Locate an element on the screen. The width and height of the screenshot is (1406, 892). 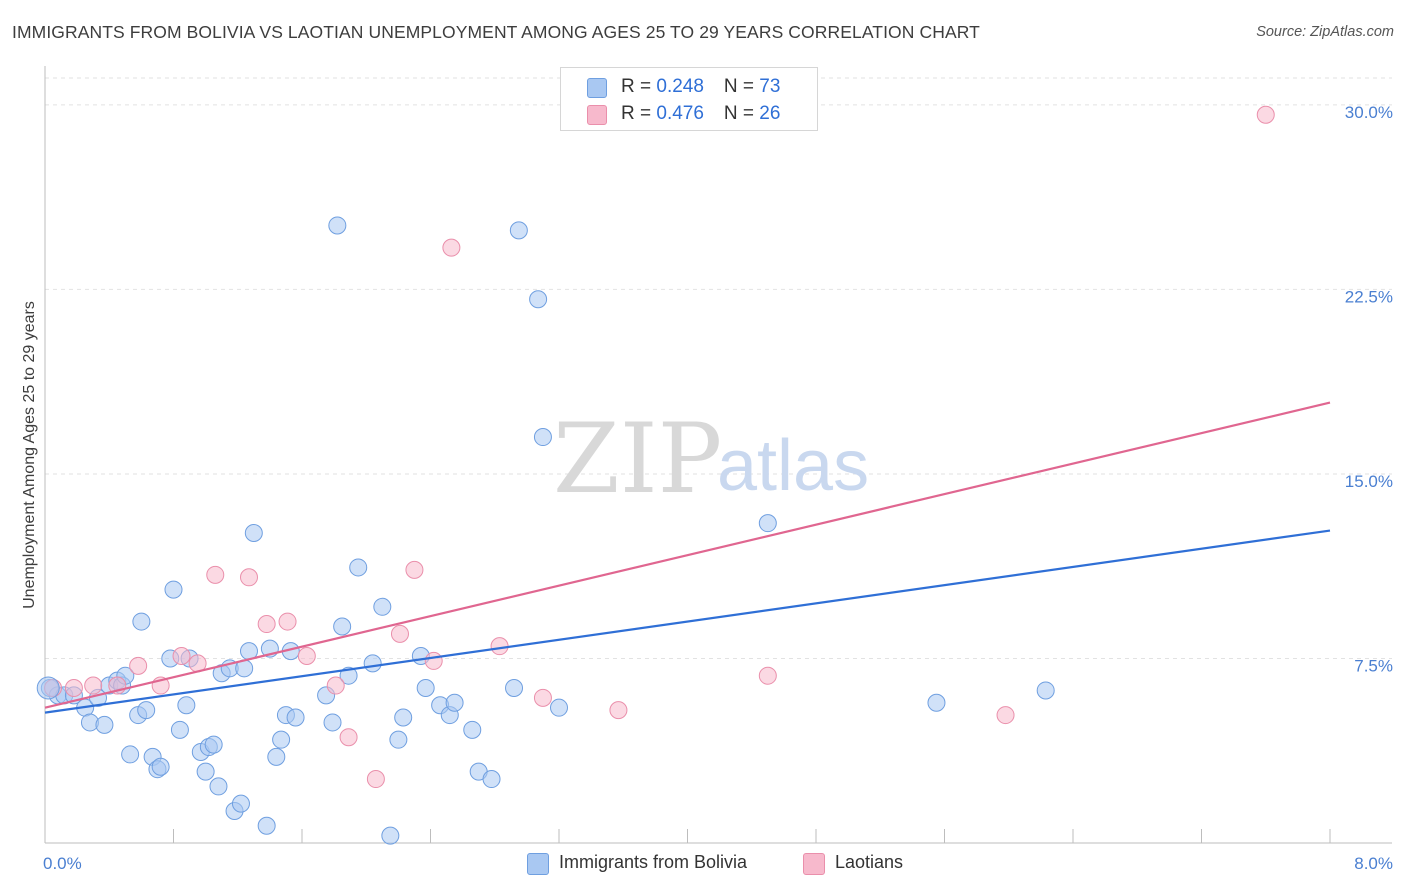
y-tick-label: 22.5% is located at coordinates (1369, 296).